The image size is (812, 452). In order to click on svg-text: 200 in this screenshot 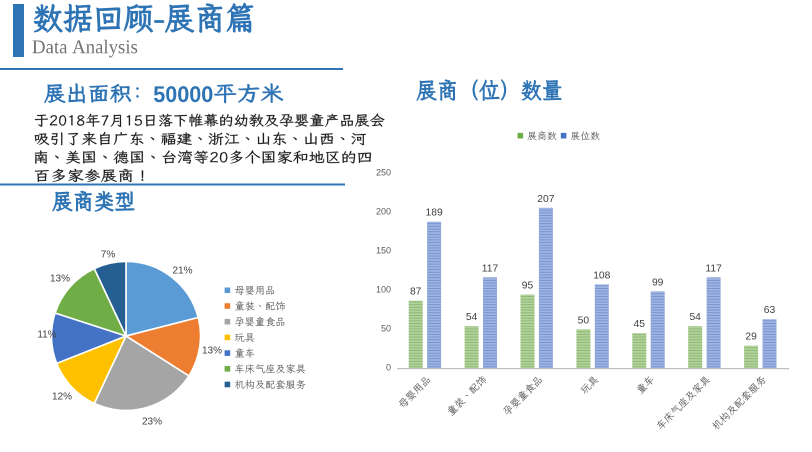, I will do `click(383, 211)`.